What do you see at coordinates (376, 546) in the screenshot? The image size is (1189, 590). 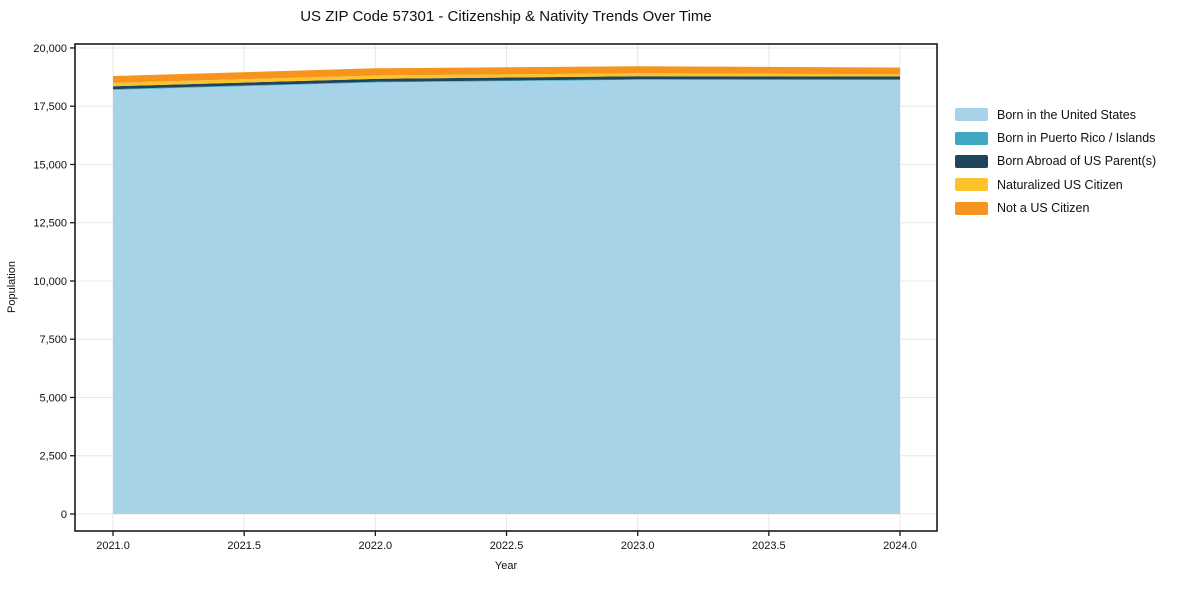 I see `x-tick-label: 2022.0` at bounding box center [376, 546].